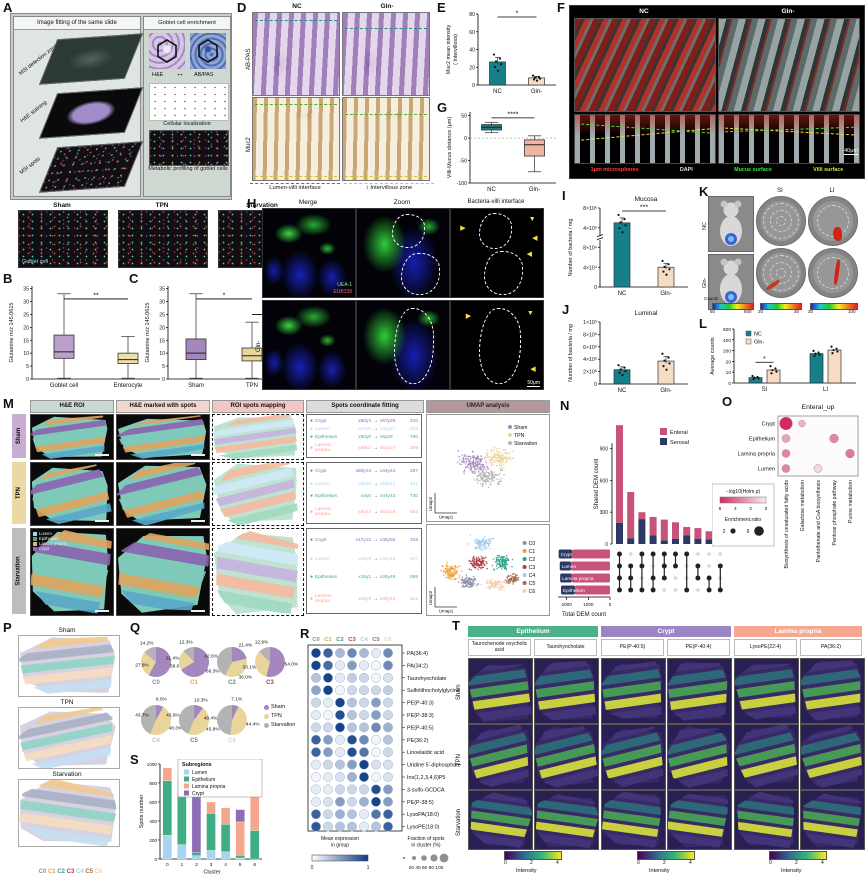 The image size is (865, 878). Describe the element at coordinates (765, 647) in the screenshot. I see `t-metab-5: LysoPE(22:4)` at that location.